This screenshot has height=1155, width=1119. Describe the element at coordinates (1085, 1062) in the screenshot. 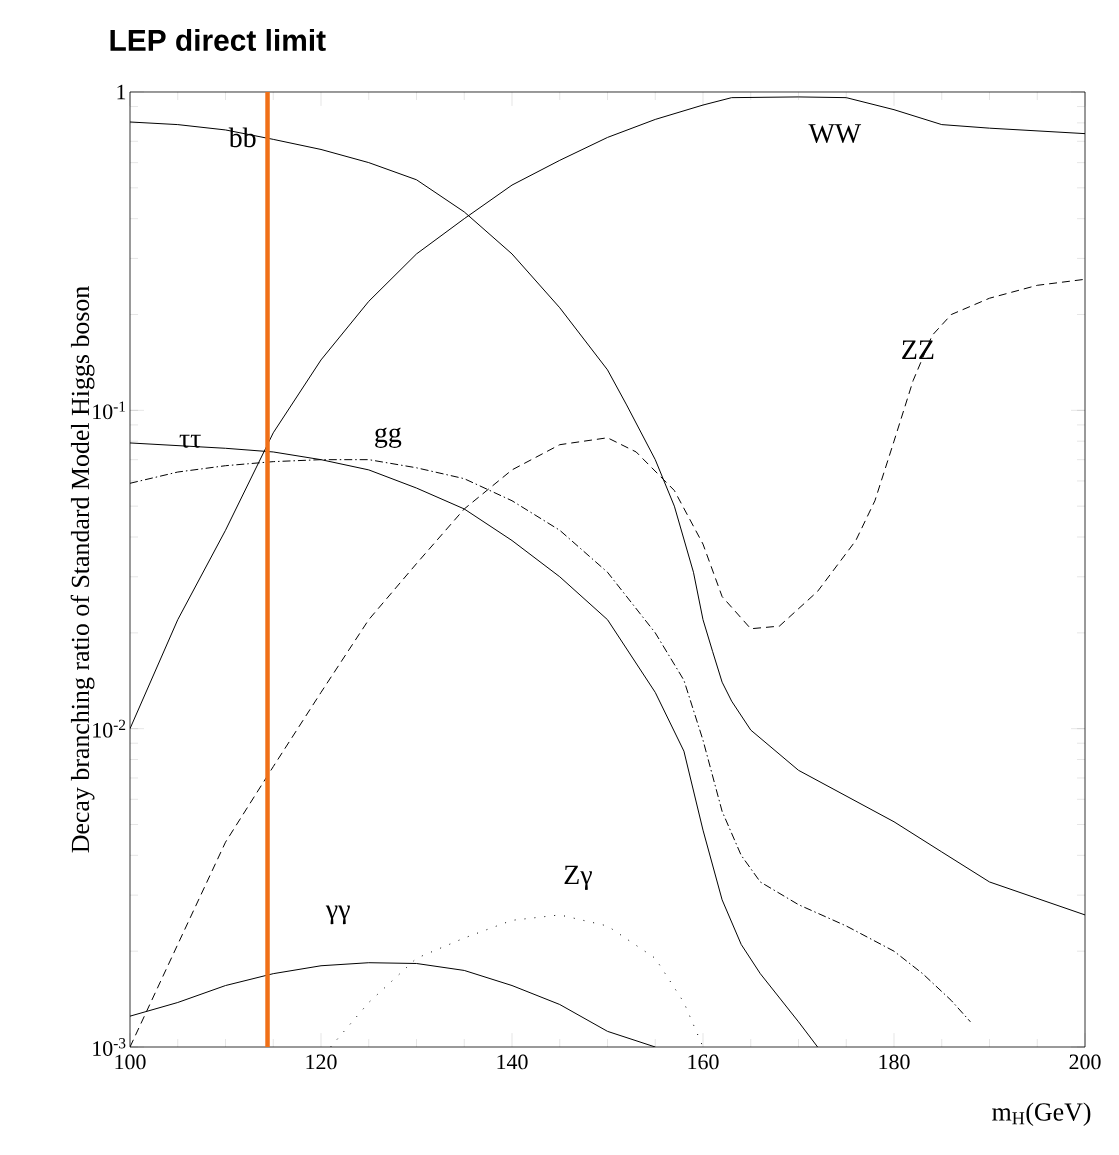

I see `x-tick-label: 200` at that location.